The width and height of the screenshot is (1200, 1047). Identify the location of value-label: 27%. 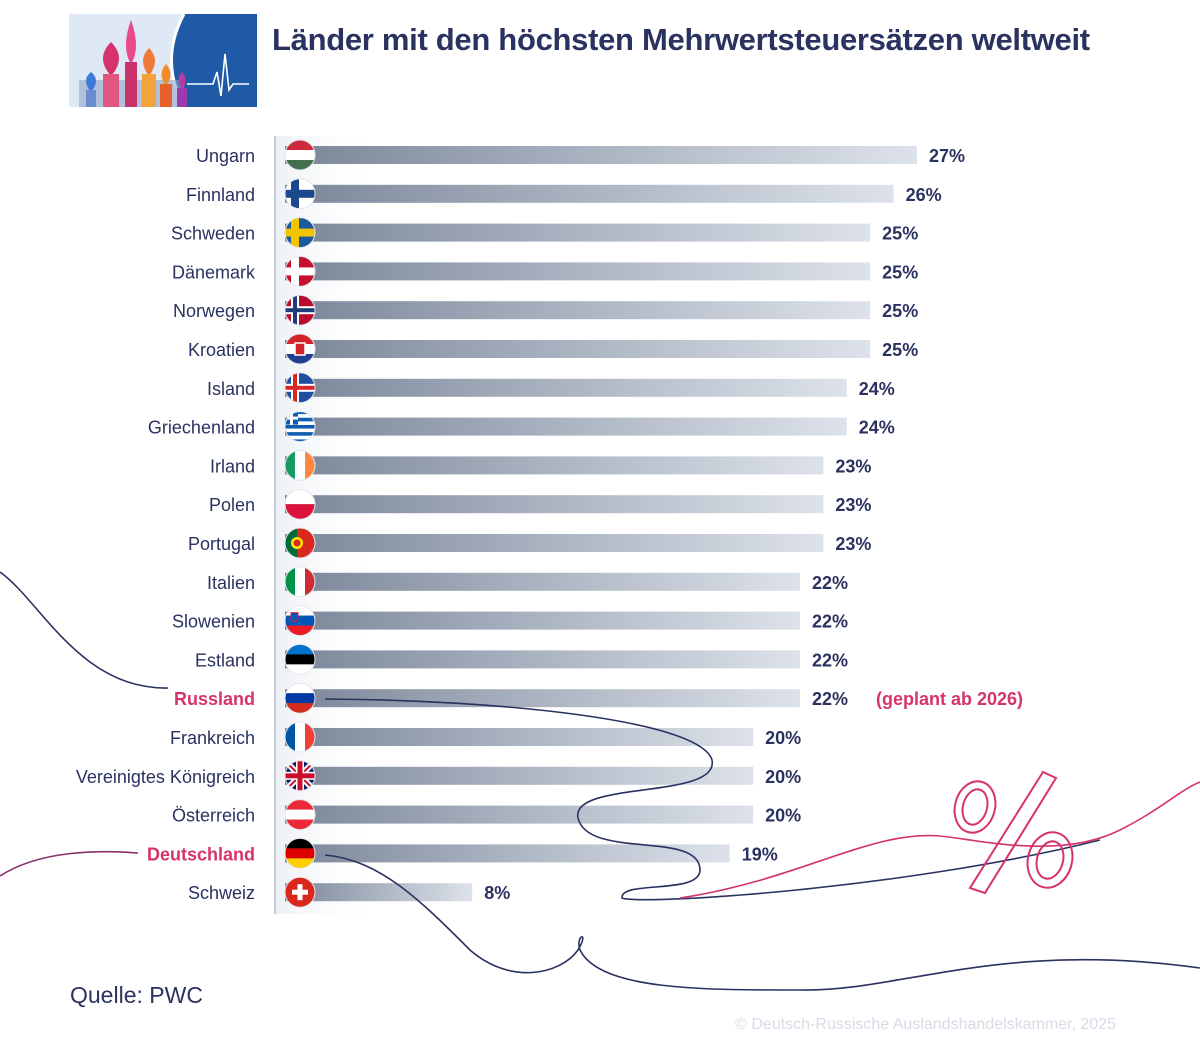
(947, 156).